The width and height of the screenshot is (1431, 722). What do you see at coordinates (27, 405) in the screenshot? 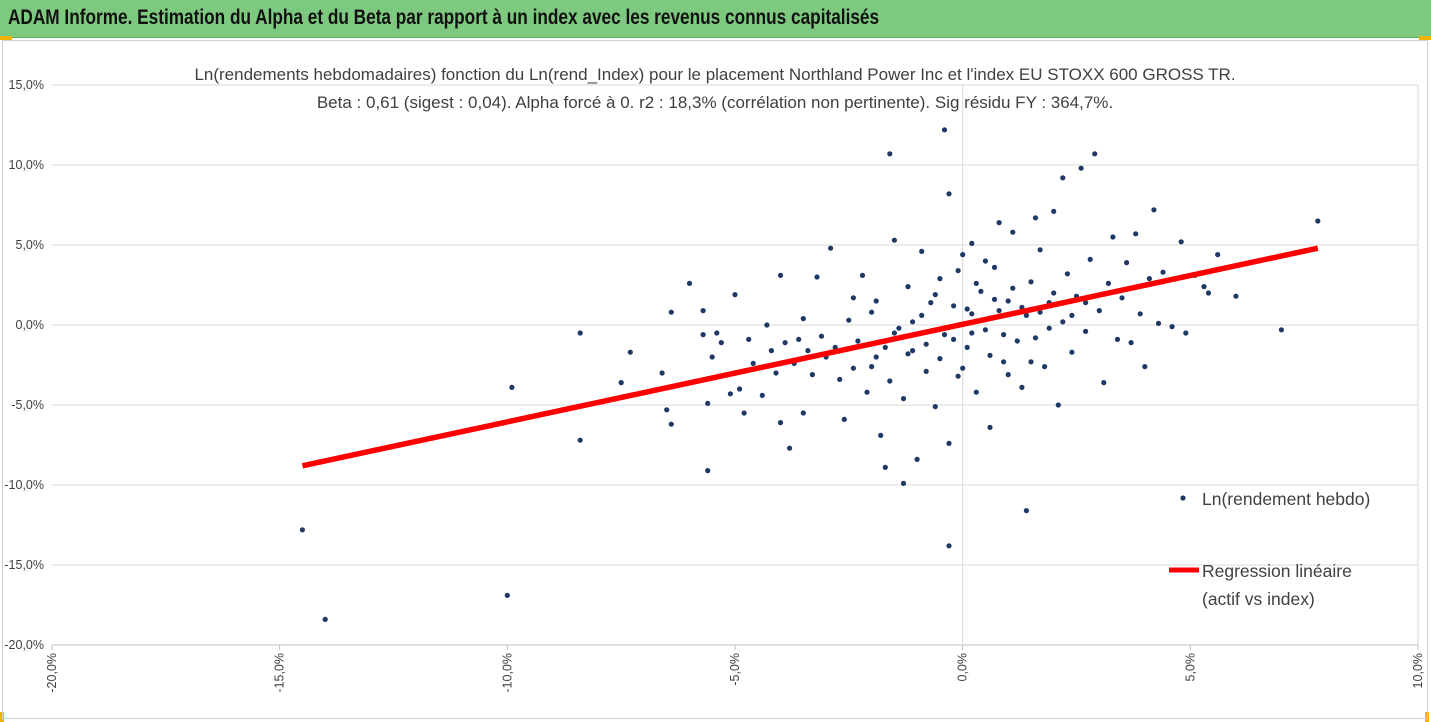
I see `y-tick-label: -5,0%` at bounding box center [27, 405].